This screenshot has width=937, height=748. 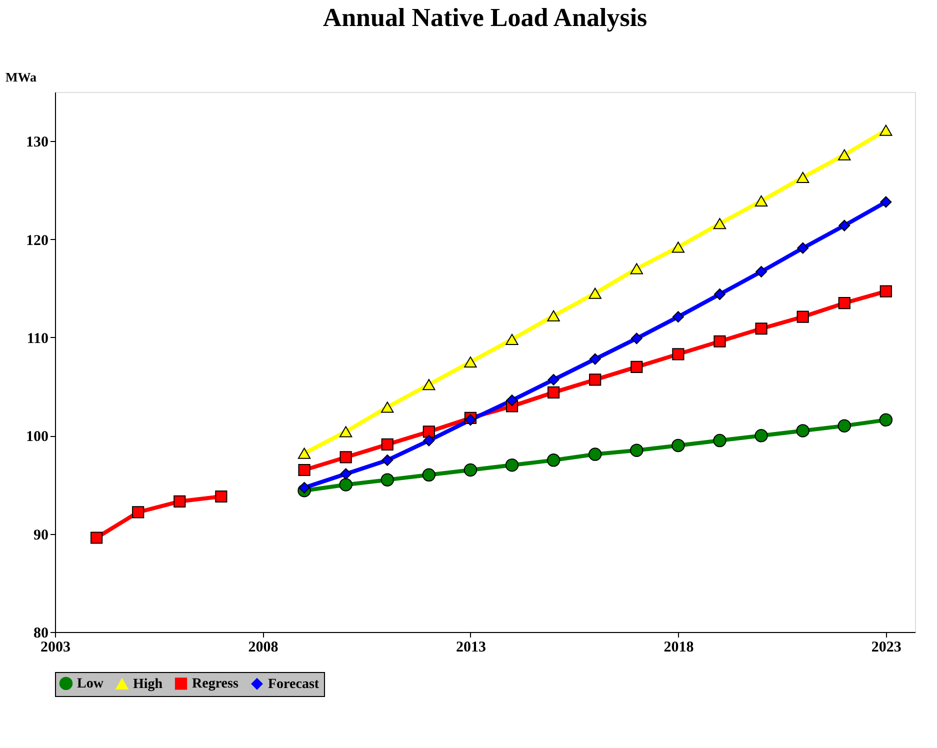 I want to click on x-tick-label: 2003, so click(x=55, y=648).